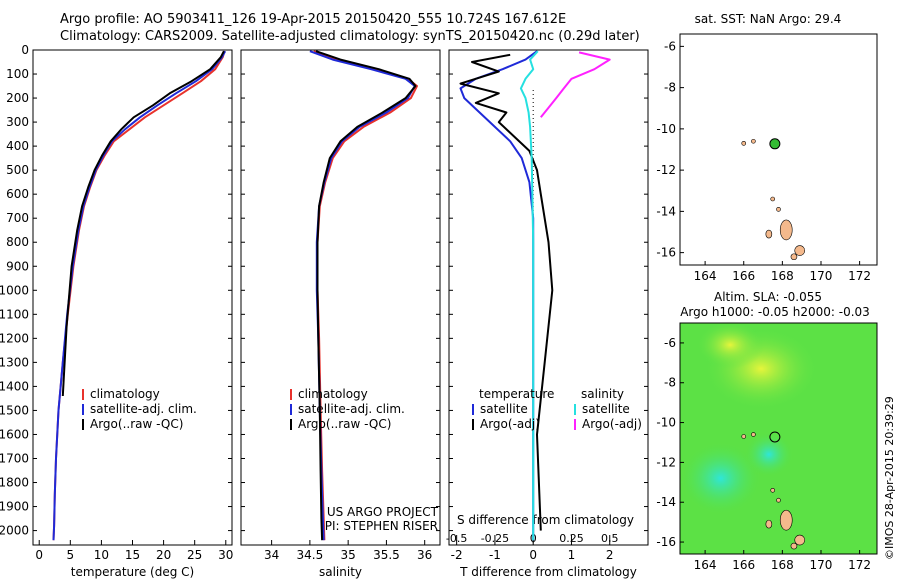 The image size is (900, 580). Describe the element at coordinates (17, 266) in the screenshot. I see `y-tick-label: 900` at that location.